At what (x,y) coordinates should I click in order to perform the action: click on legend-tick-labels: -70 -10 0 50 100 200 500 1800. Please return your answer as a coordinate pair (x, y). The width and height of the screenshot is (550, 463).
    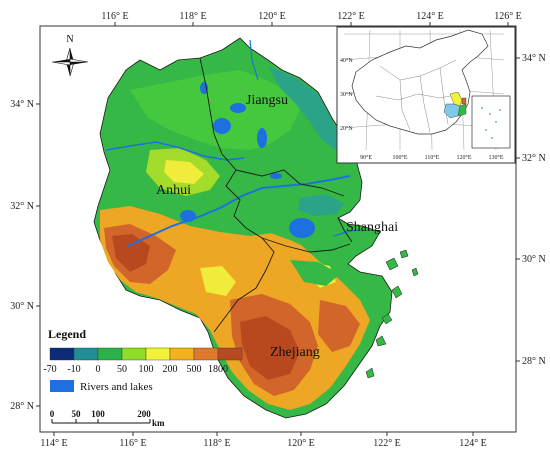
    Looking at the image, I should click on (135, 369).